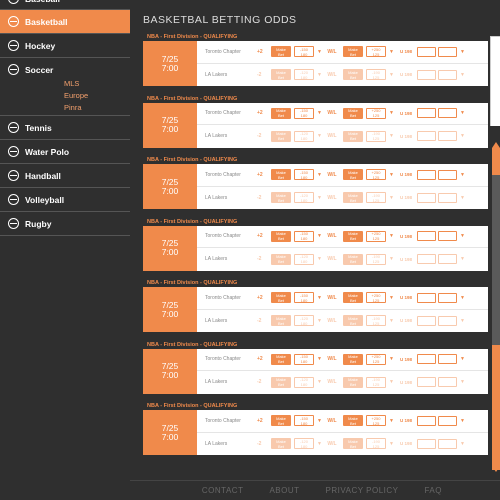 The width and height of the screenshot is (500, 500). What do you see at coordinates (284, 490) in the screenshot?
I see `footer-link-about: ABOUT` at bounding box center [284, 490].